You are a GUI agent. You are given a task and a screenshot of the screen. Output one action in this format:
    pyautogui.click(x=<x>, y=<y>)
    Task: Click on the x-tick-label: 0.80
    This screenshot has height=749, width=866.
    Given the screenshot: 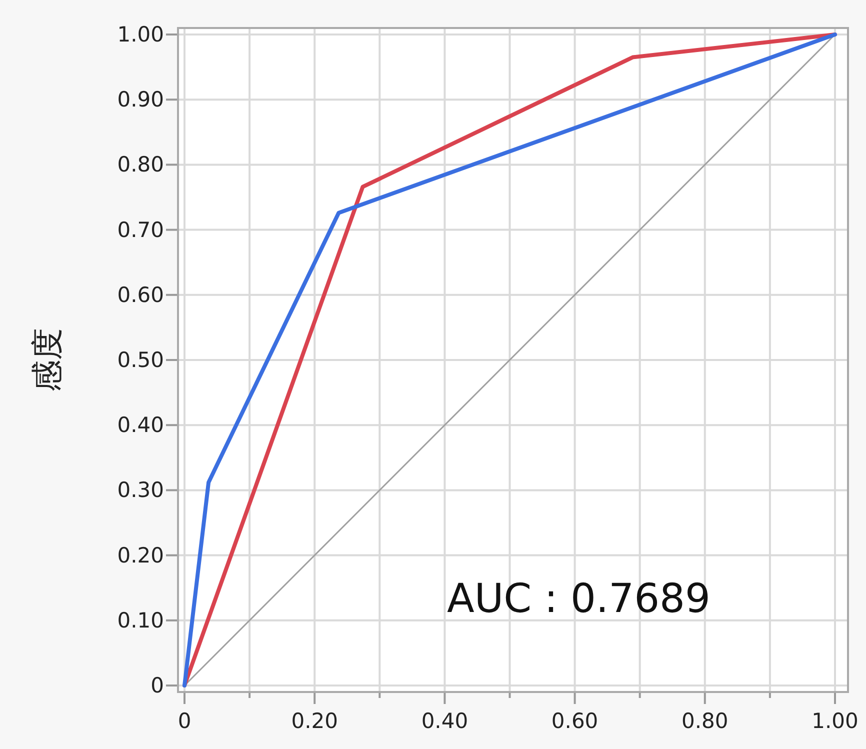 What is the action you would take?
    pyautogui.click(x=705, y=721)
    